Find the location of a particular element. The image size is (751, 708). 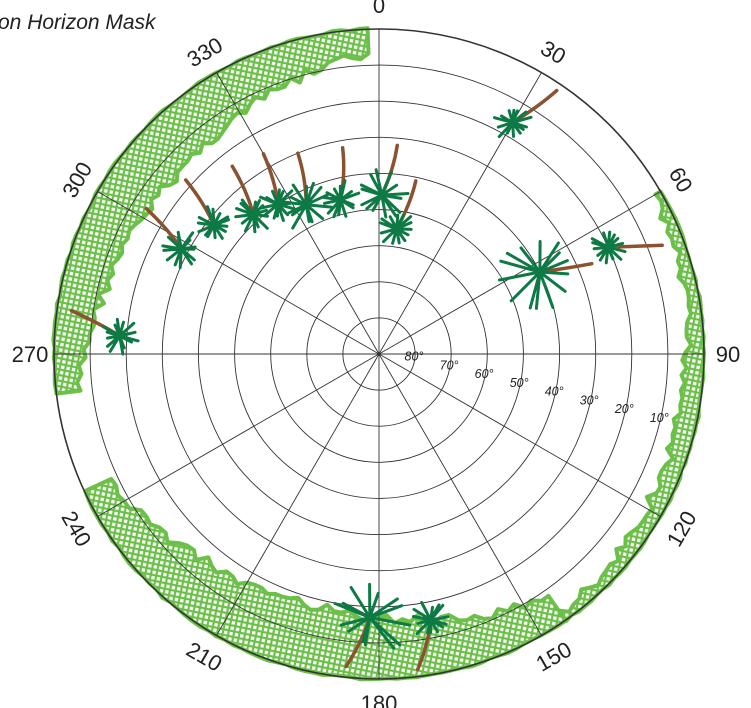

azimuth-label: 30 is located at coordinates (553, 52).